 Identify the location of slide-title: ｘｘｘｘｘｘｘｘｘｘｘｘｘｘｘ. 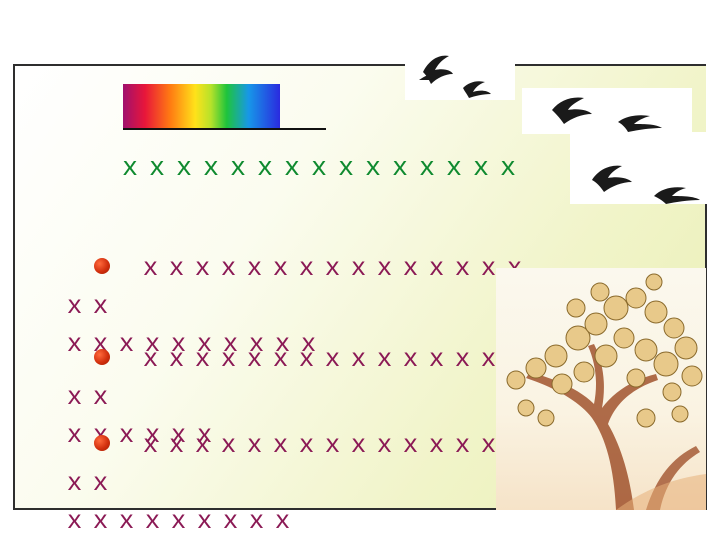
(320, 167).